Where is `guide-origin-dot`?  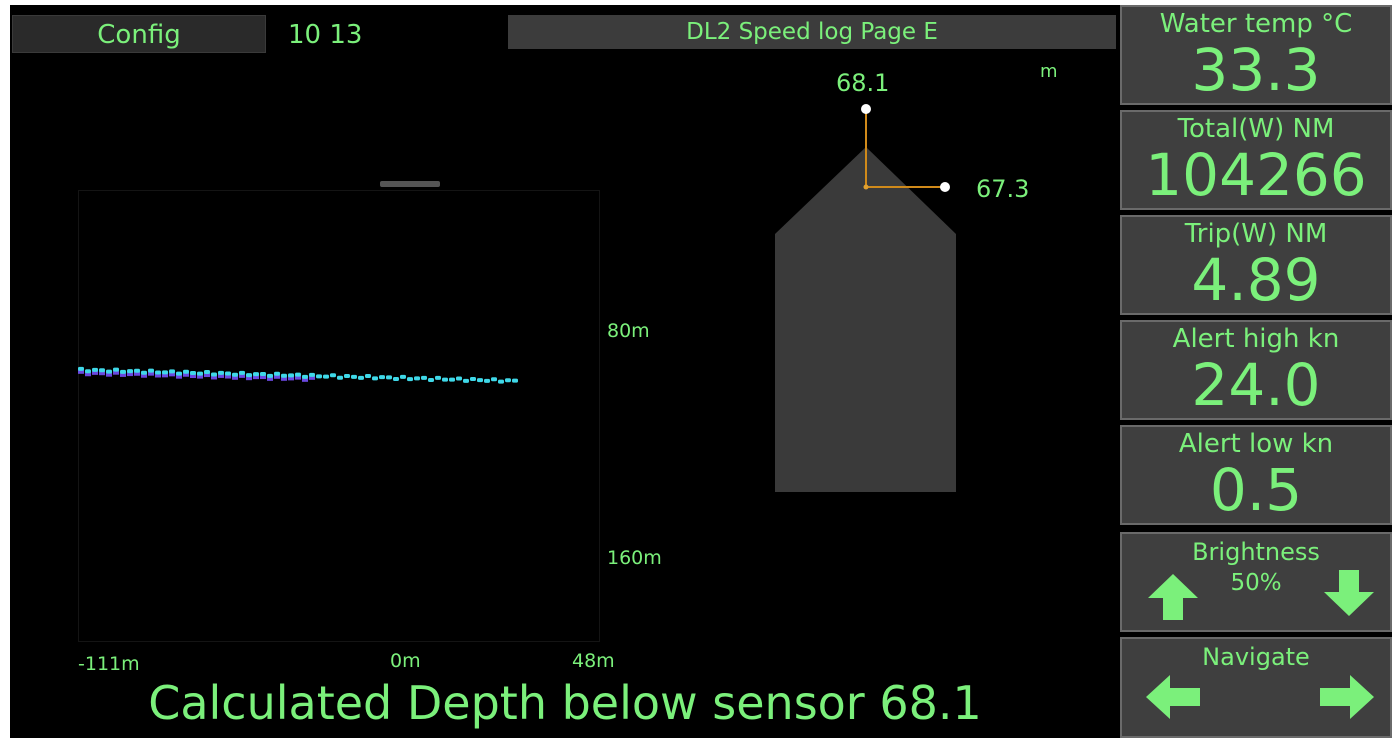
guide-origin-dot is located at coordinates (866, 187).